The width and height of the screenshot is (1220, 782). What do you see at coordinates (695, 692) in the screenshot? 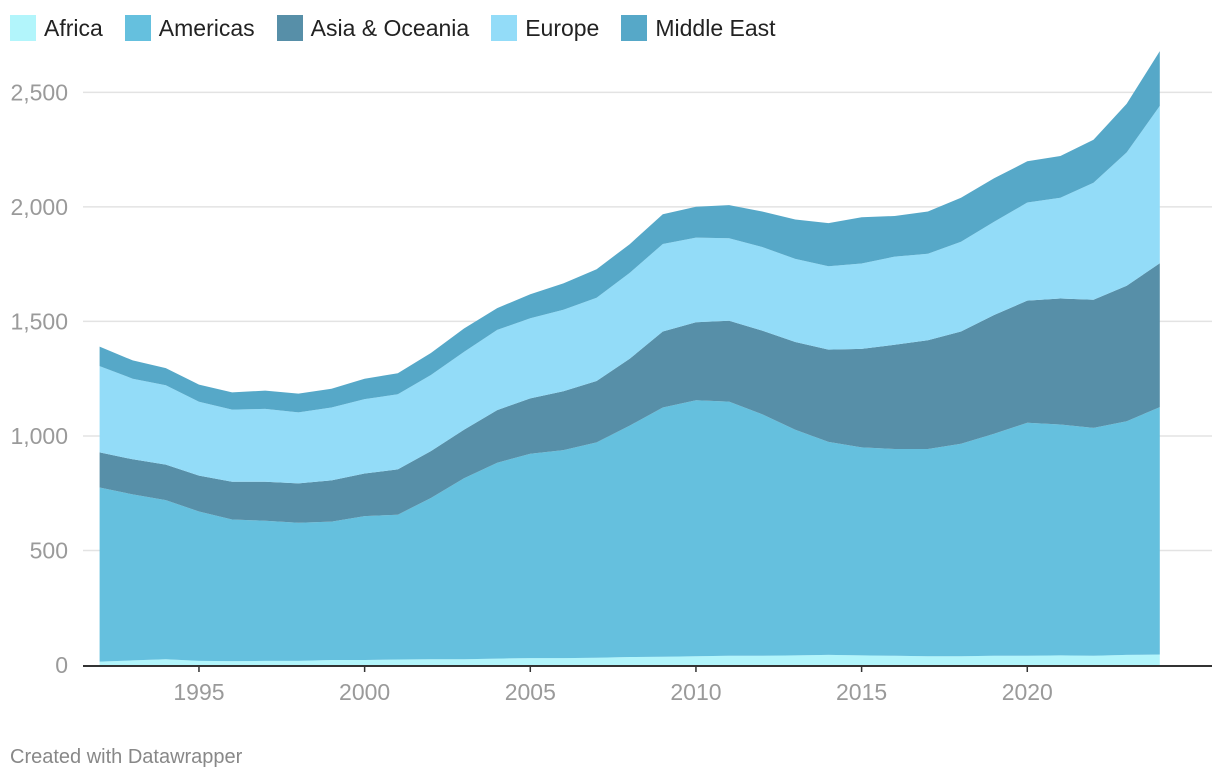
I see `x-tick-label: 2010` at bounding box center [695, 692].